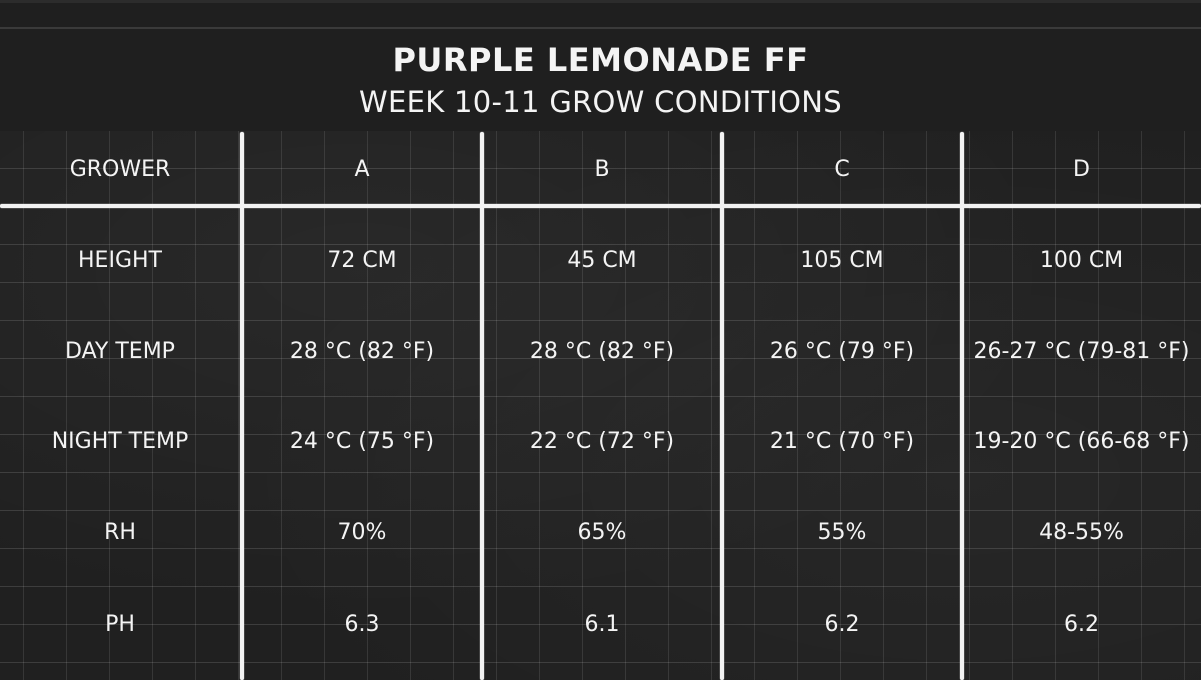  What do you see at coordinates (600, 206) in the screenshot?
I see `header-divider` at bounding box center [600, 206].